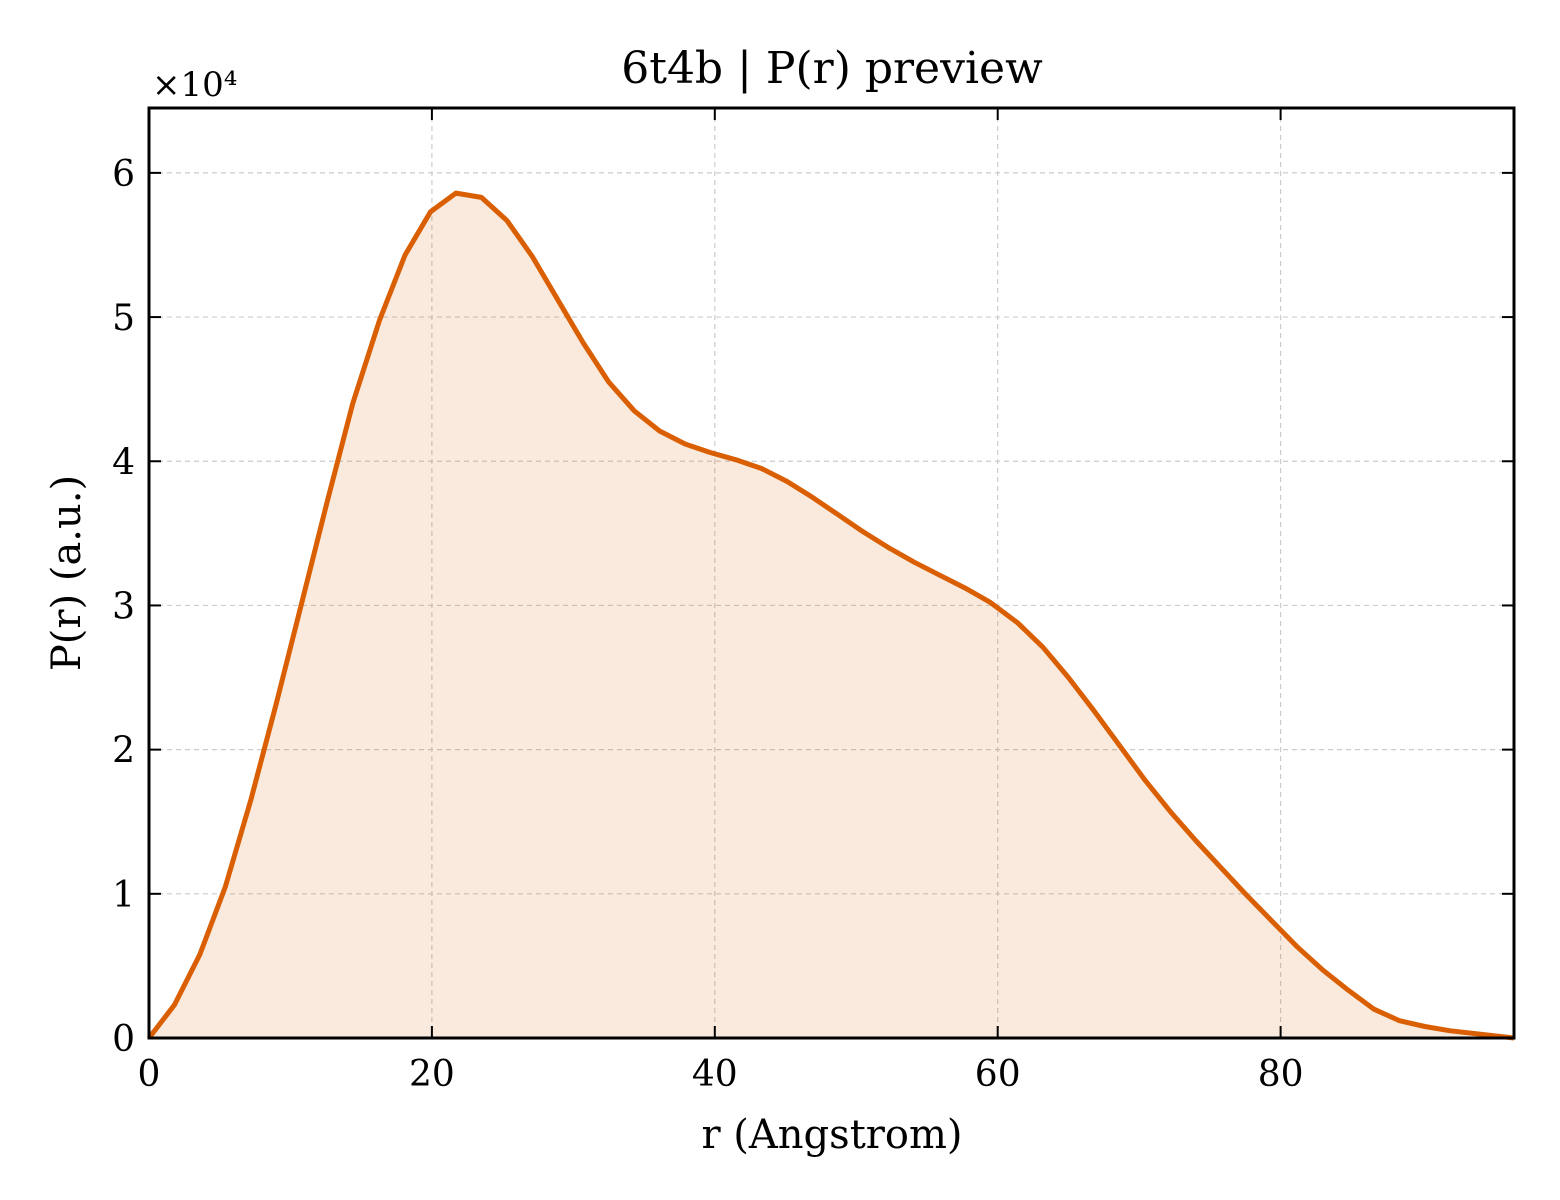 The height and width of the screenshot is (1200, 1560). Describe the element at coordinates (123, 751) in the screenshot. I see `y-tick-label: 2` at that location.